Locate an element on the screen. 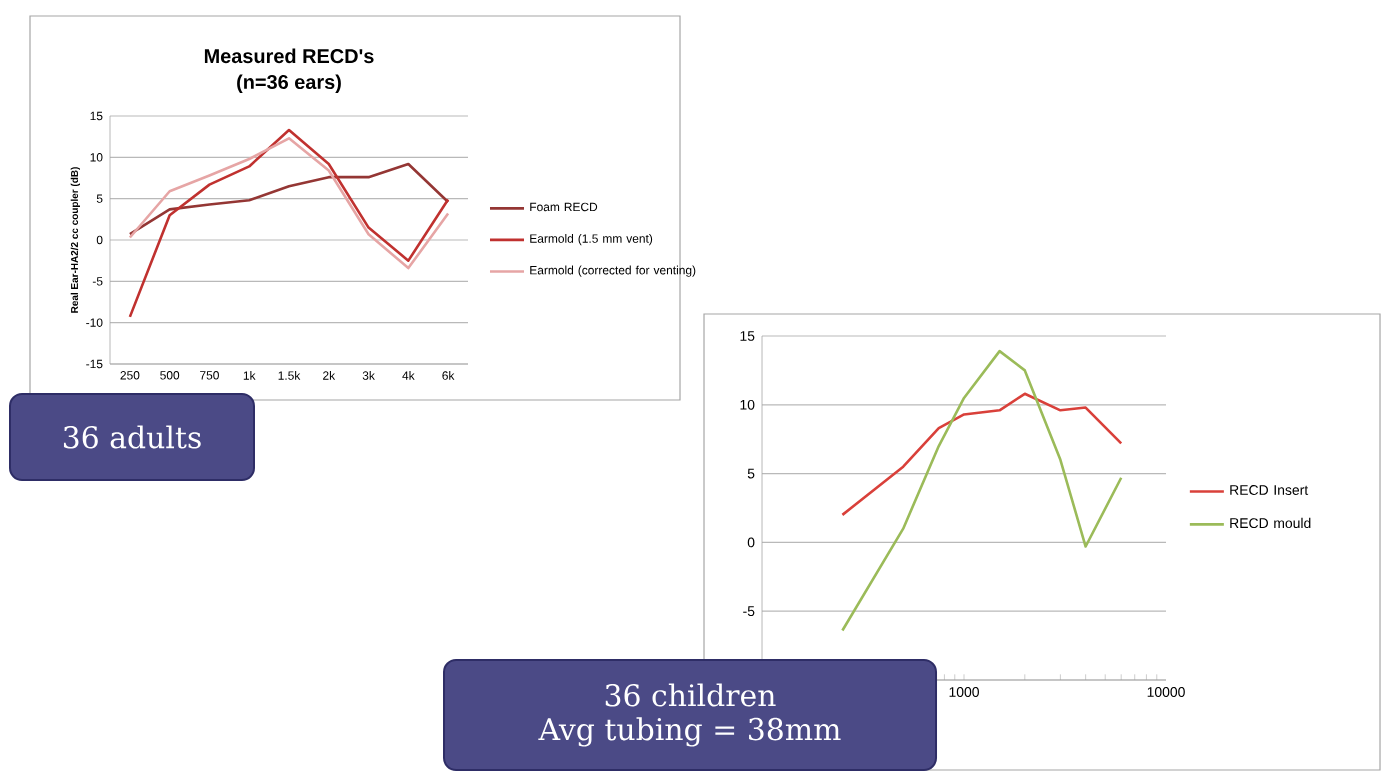 This screenshot has height=780, width=1400. text: Avg tubing = 38mm is located at coordinates (689, 732).